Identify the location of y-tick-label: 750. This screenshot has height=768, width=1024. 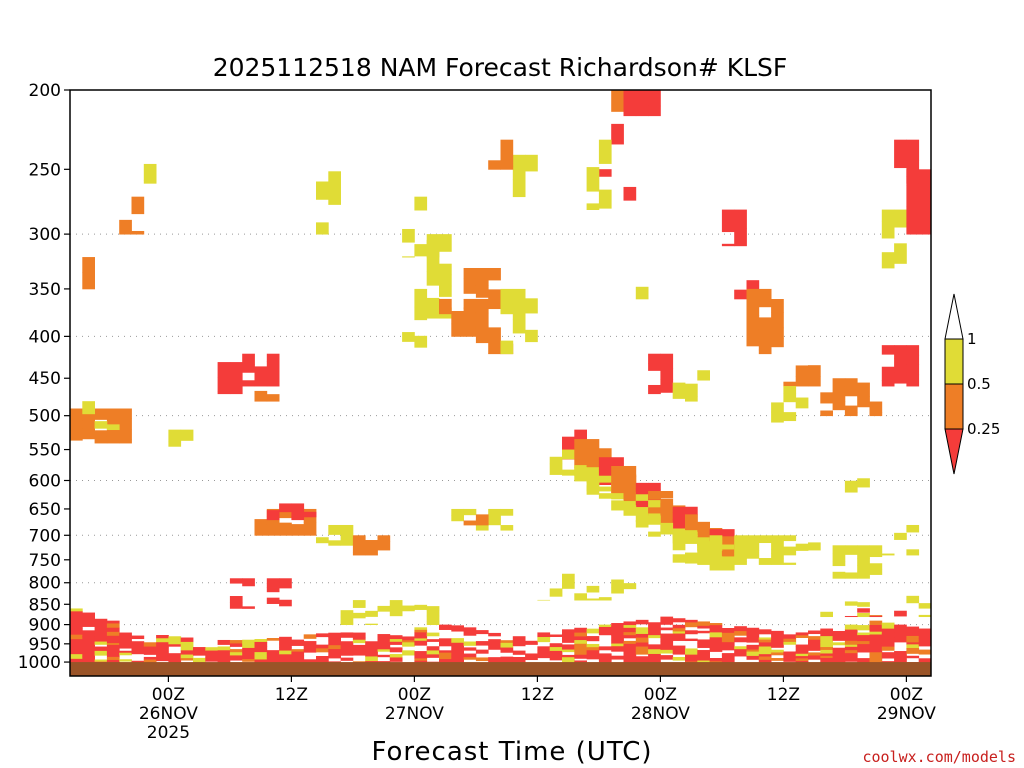
(45, 561).